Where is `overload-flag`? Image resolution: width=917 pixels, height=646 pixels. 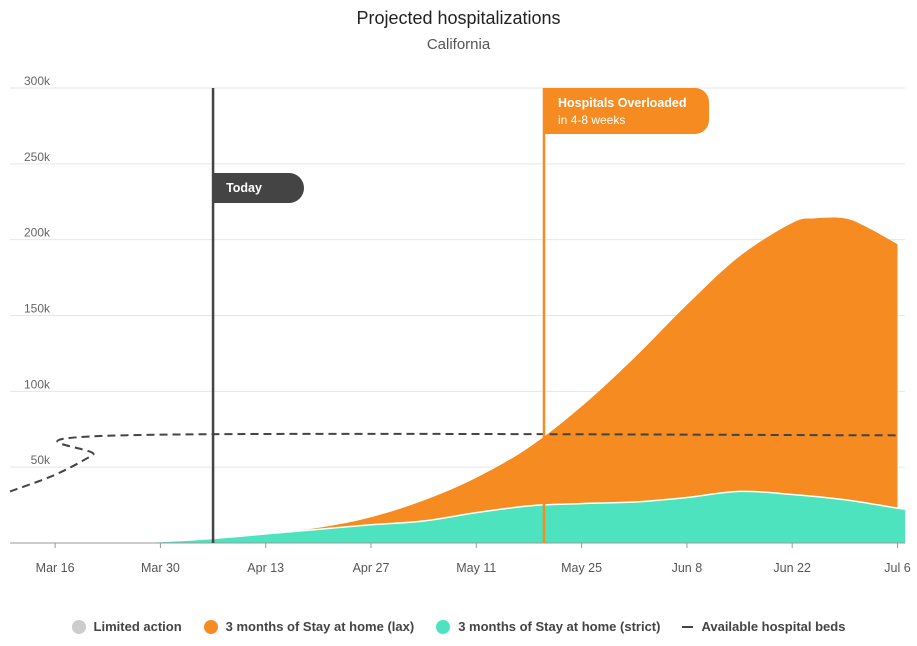
overload-flag is located at coordinates (626, 111).